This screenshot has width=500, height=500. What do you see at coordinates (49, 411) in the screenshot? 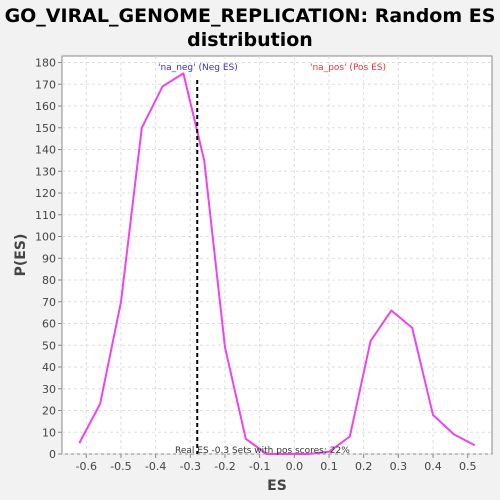
I see `y-tick-label: 20` at bounding box center [49, 411].